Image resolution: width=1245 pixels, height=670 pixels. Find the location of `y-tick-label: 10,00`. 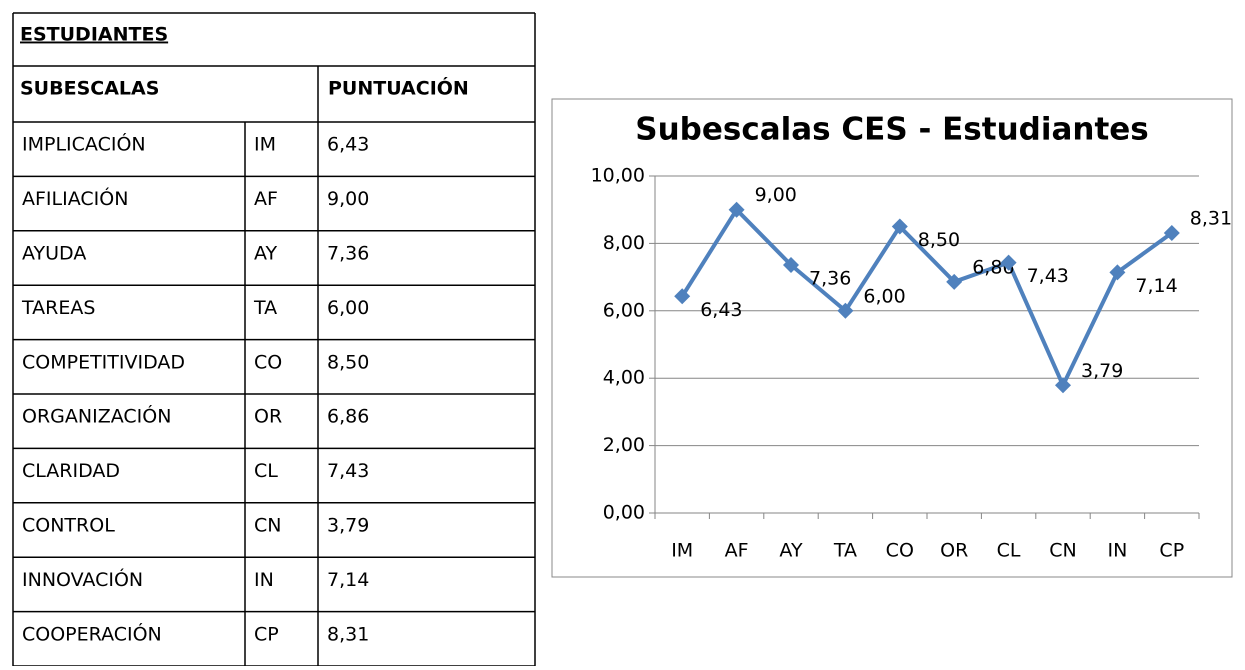

y-tick-label: 10,00 is located at coordinates (618, 176).